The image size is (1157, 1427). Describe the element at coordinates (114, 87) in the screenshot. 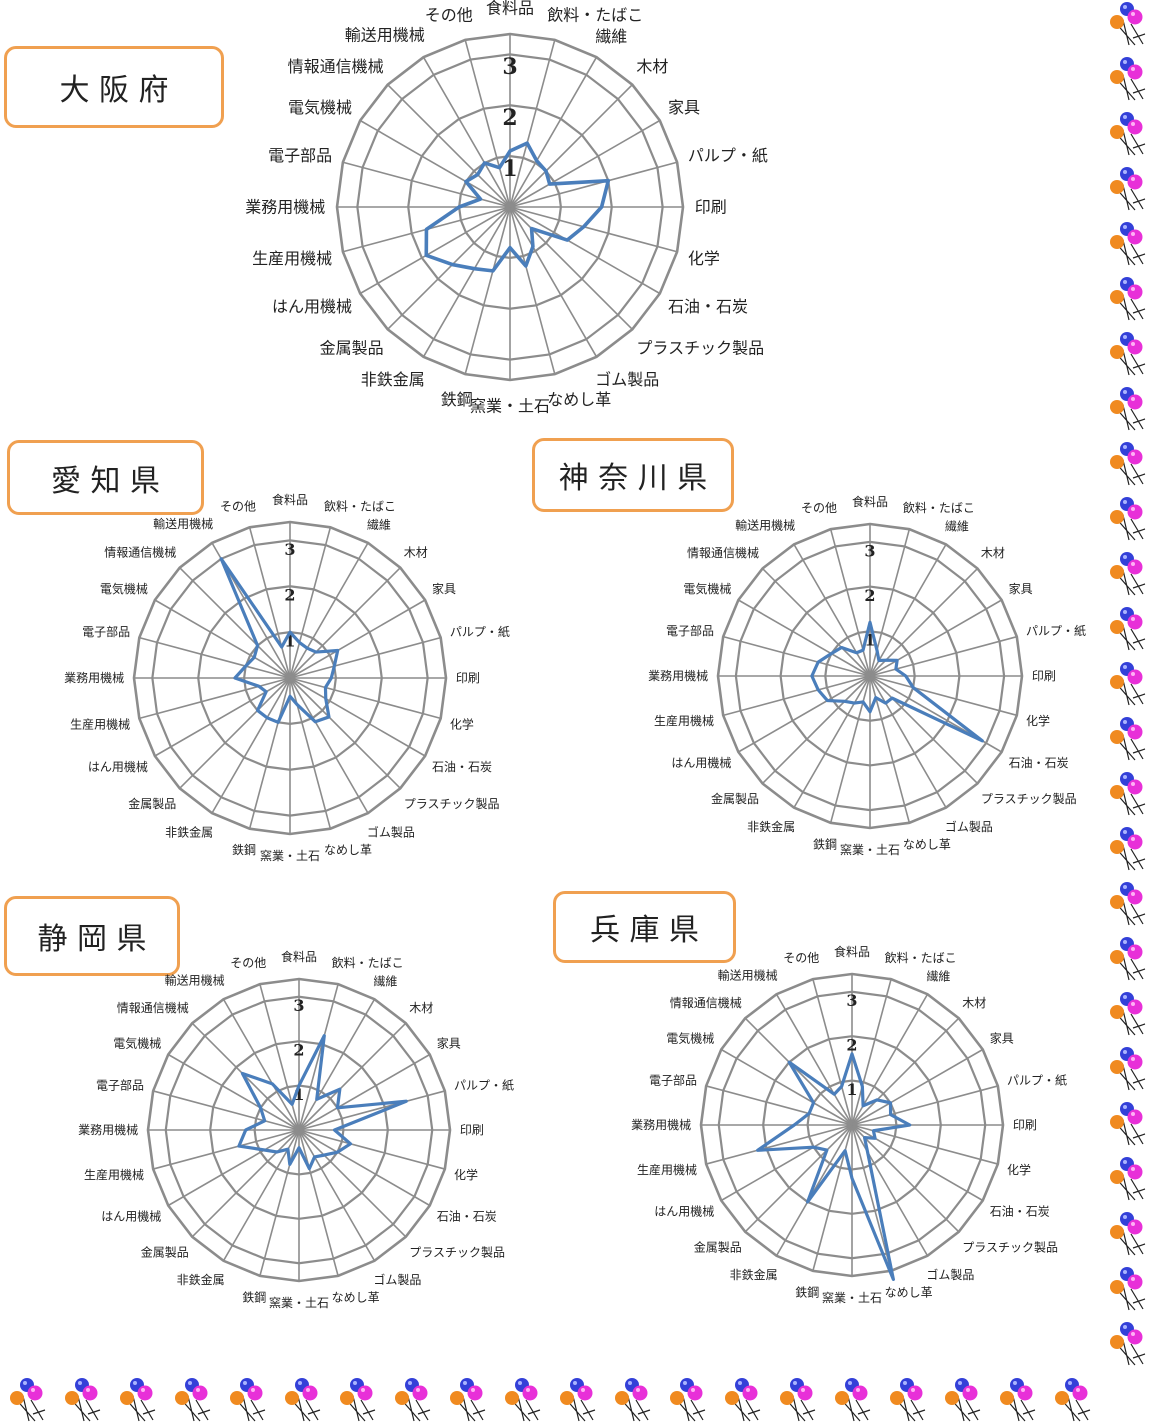

I see `chart-title-osaka: 大 阪 府` at that location.